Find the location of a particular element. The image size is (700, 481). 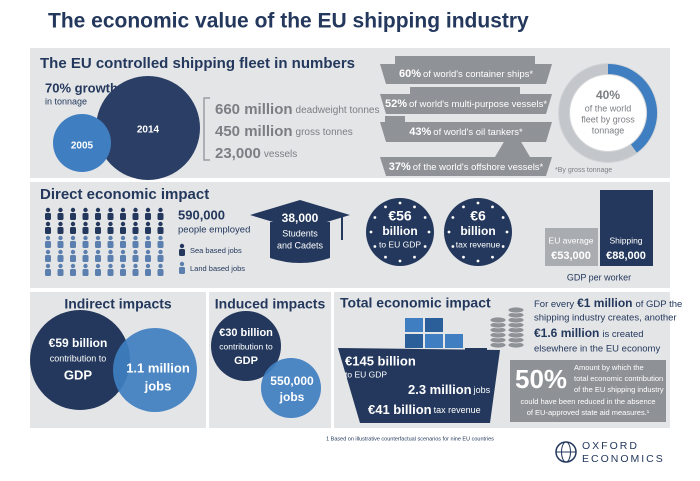

total-tax: €41 billion tax revenue is located at coordinates (424, 409).